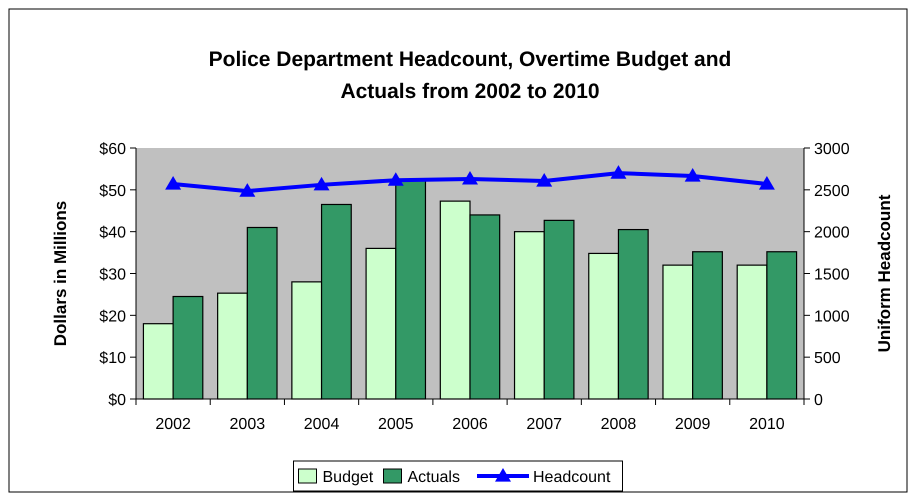 The height and width of the screenshot is (499, 912). I want to click on y-tick-label: $10, so click(112, 359).